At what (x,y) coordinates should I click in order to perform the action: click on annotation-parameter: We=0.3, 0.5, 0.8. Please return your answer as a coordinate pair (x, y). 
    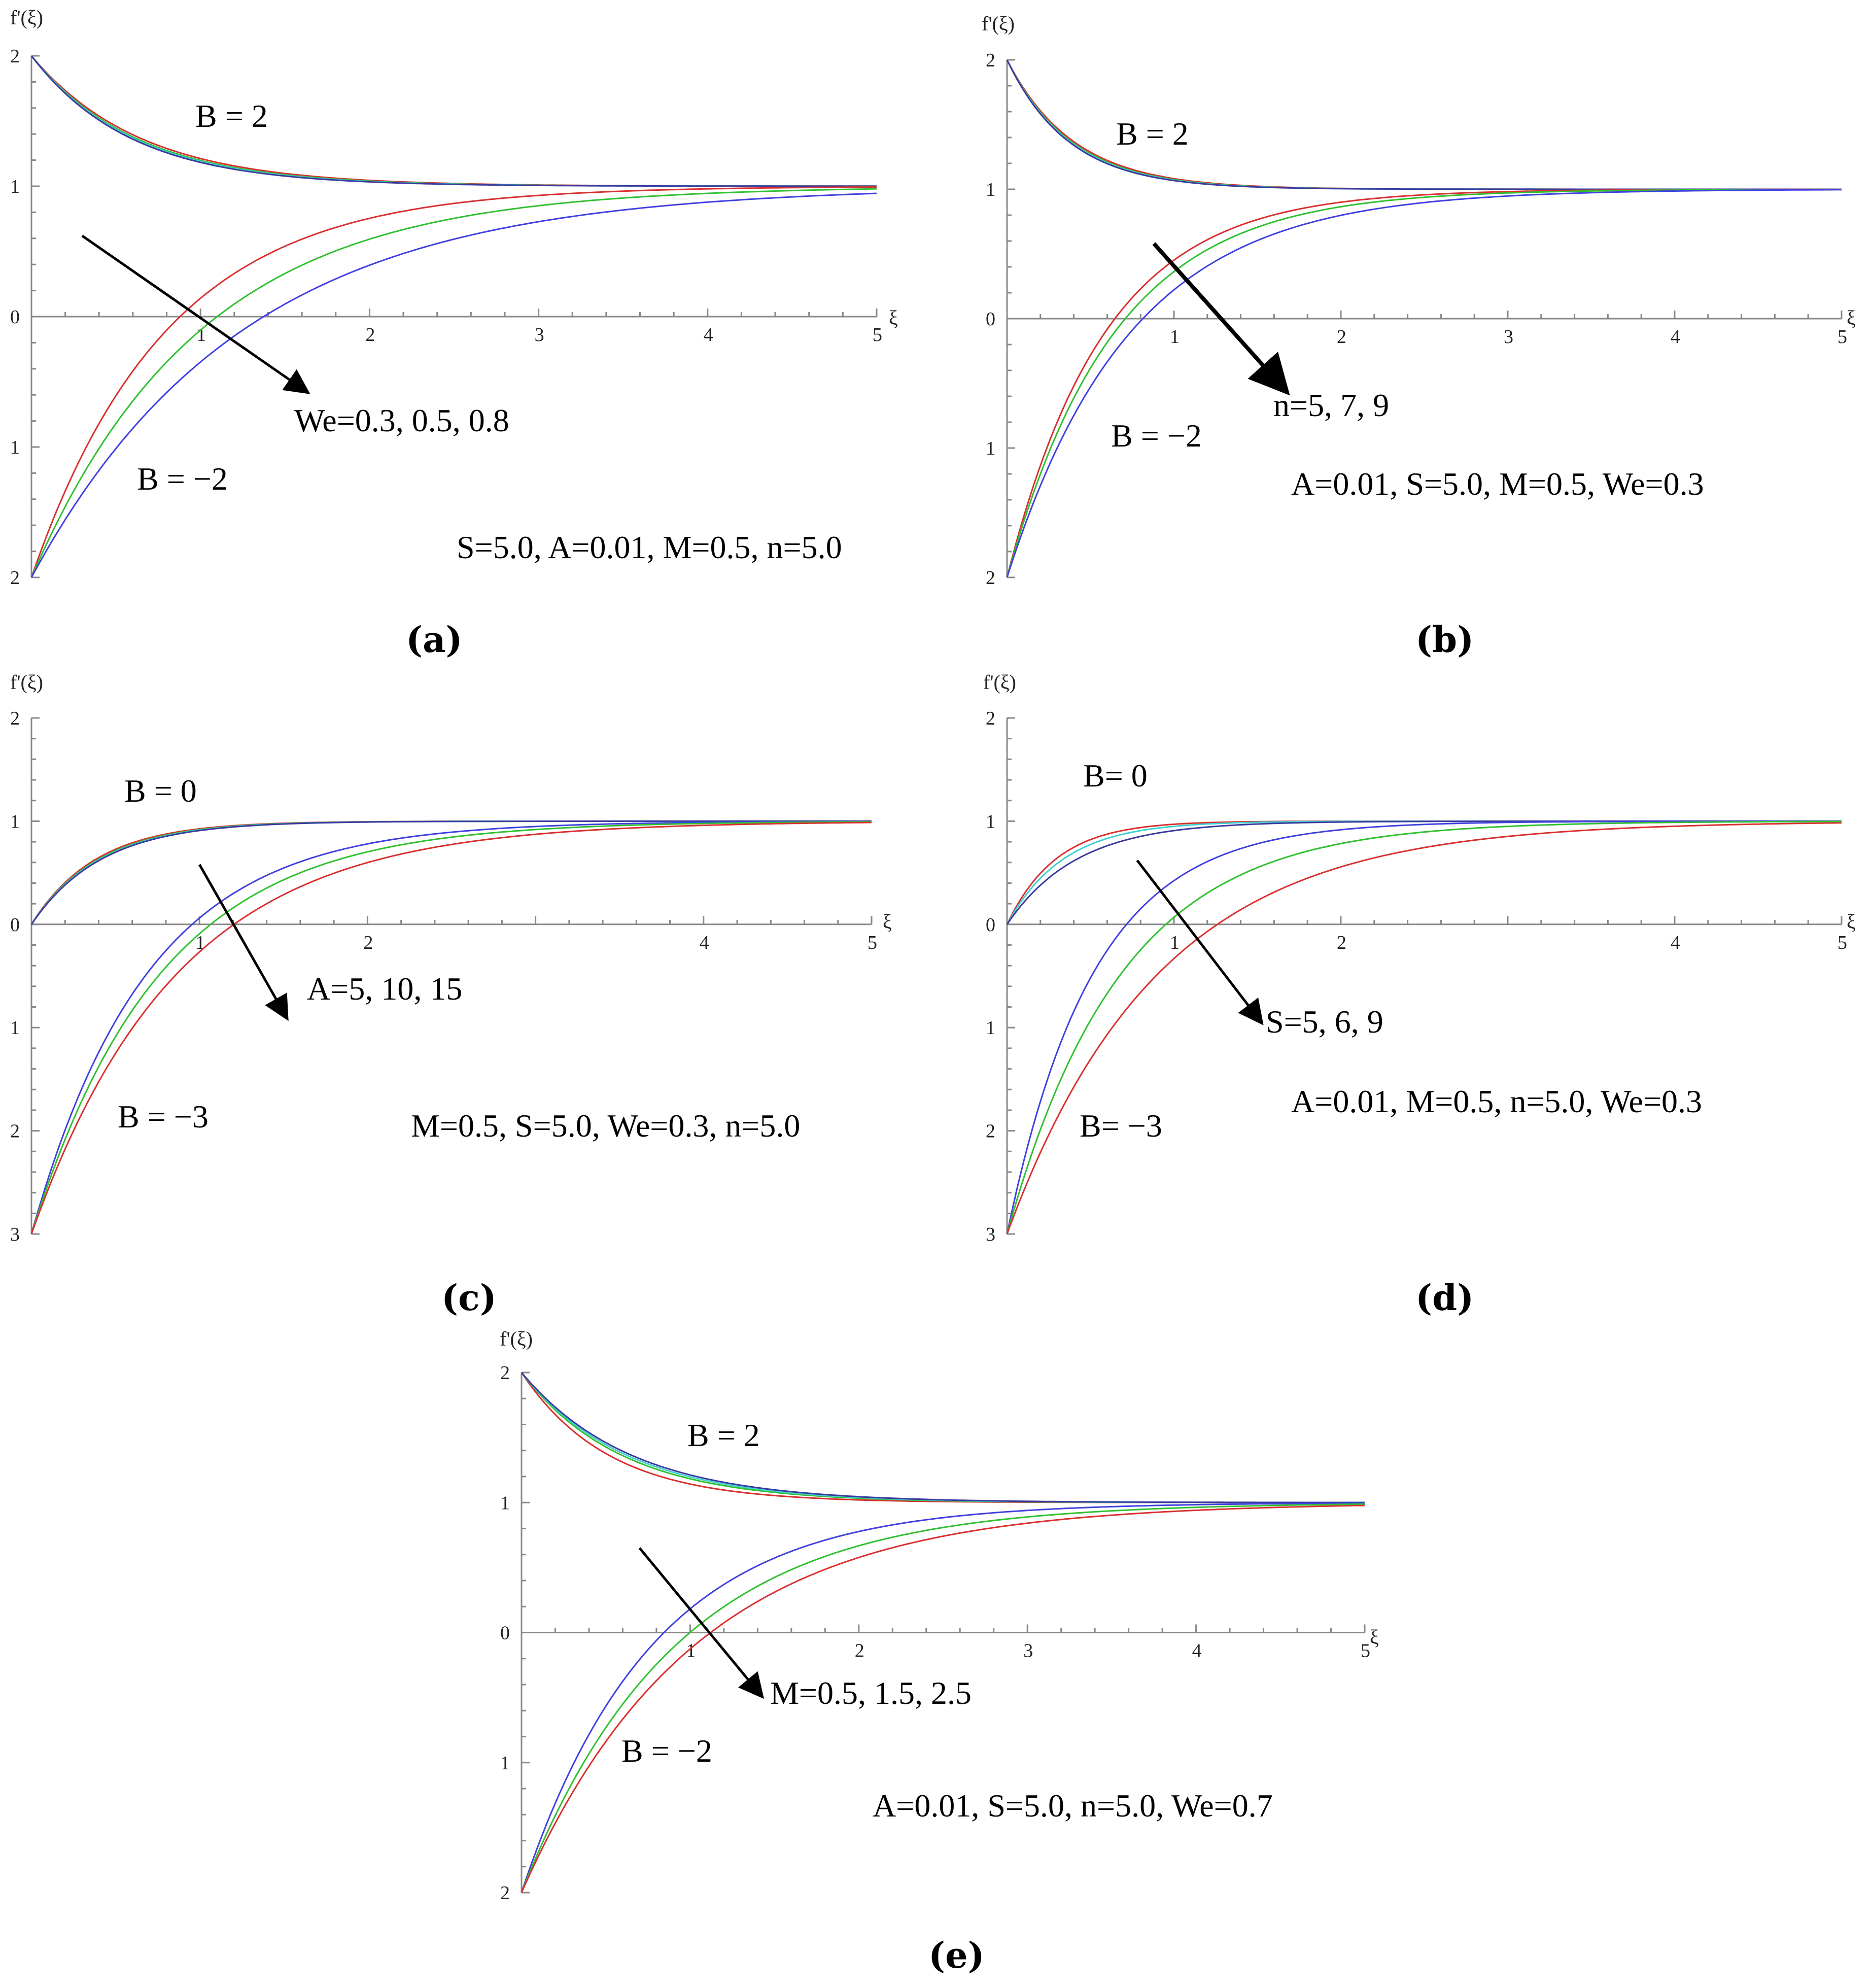
    Looking at the image, I should click on (402, 420).